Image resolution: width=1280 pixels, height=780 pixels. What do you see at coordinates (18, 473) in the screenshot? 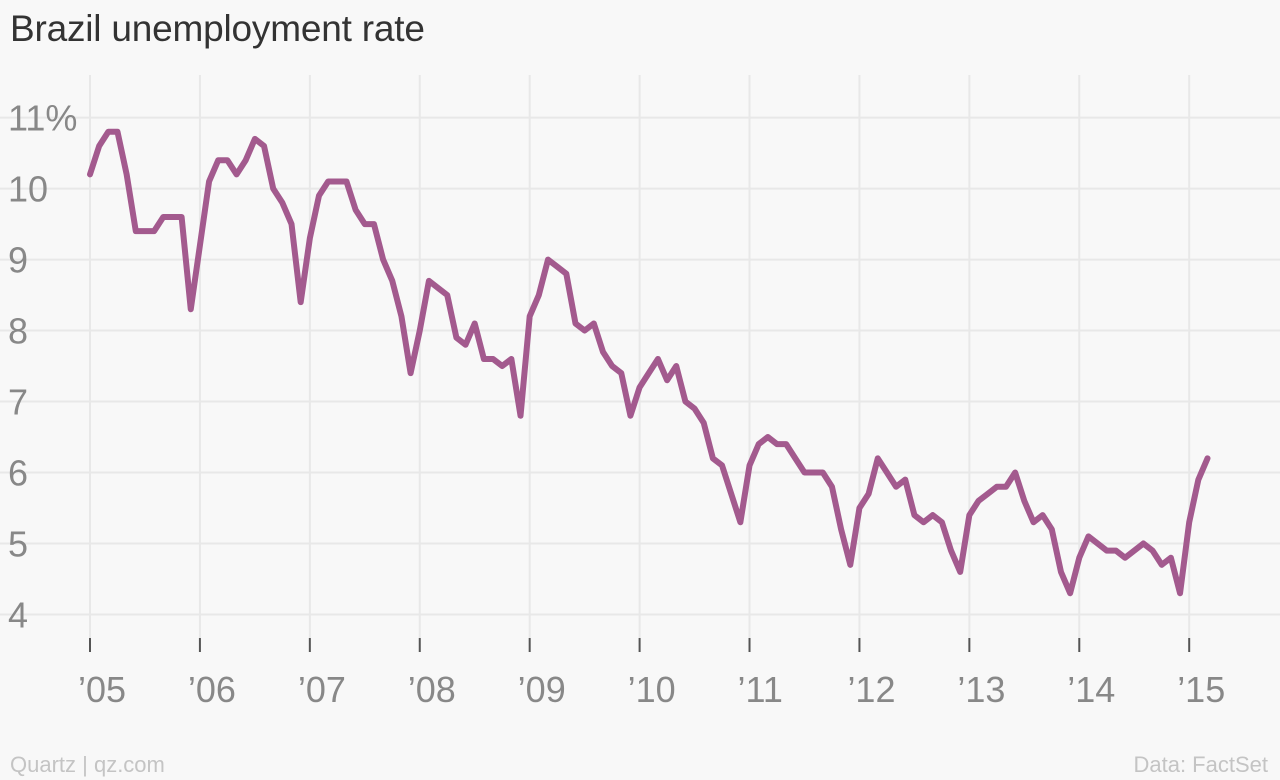
I see `y-tick-label: 6` at bounding box center [18, 473].